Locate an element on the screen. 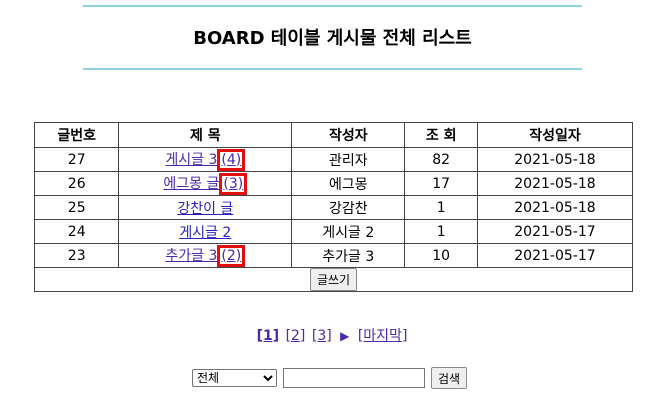 Image resolution: width=664 pixels, height=406 pixels. column-header-writer: 작성자 is located at coordinates (348, 135).